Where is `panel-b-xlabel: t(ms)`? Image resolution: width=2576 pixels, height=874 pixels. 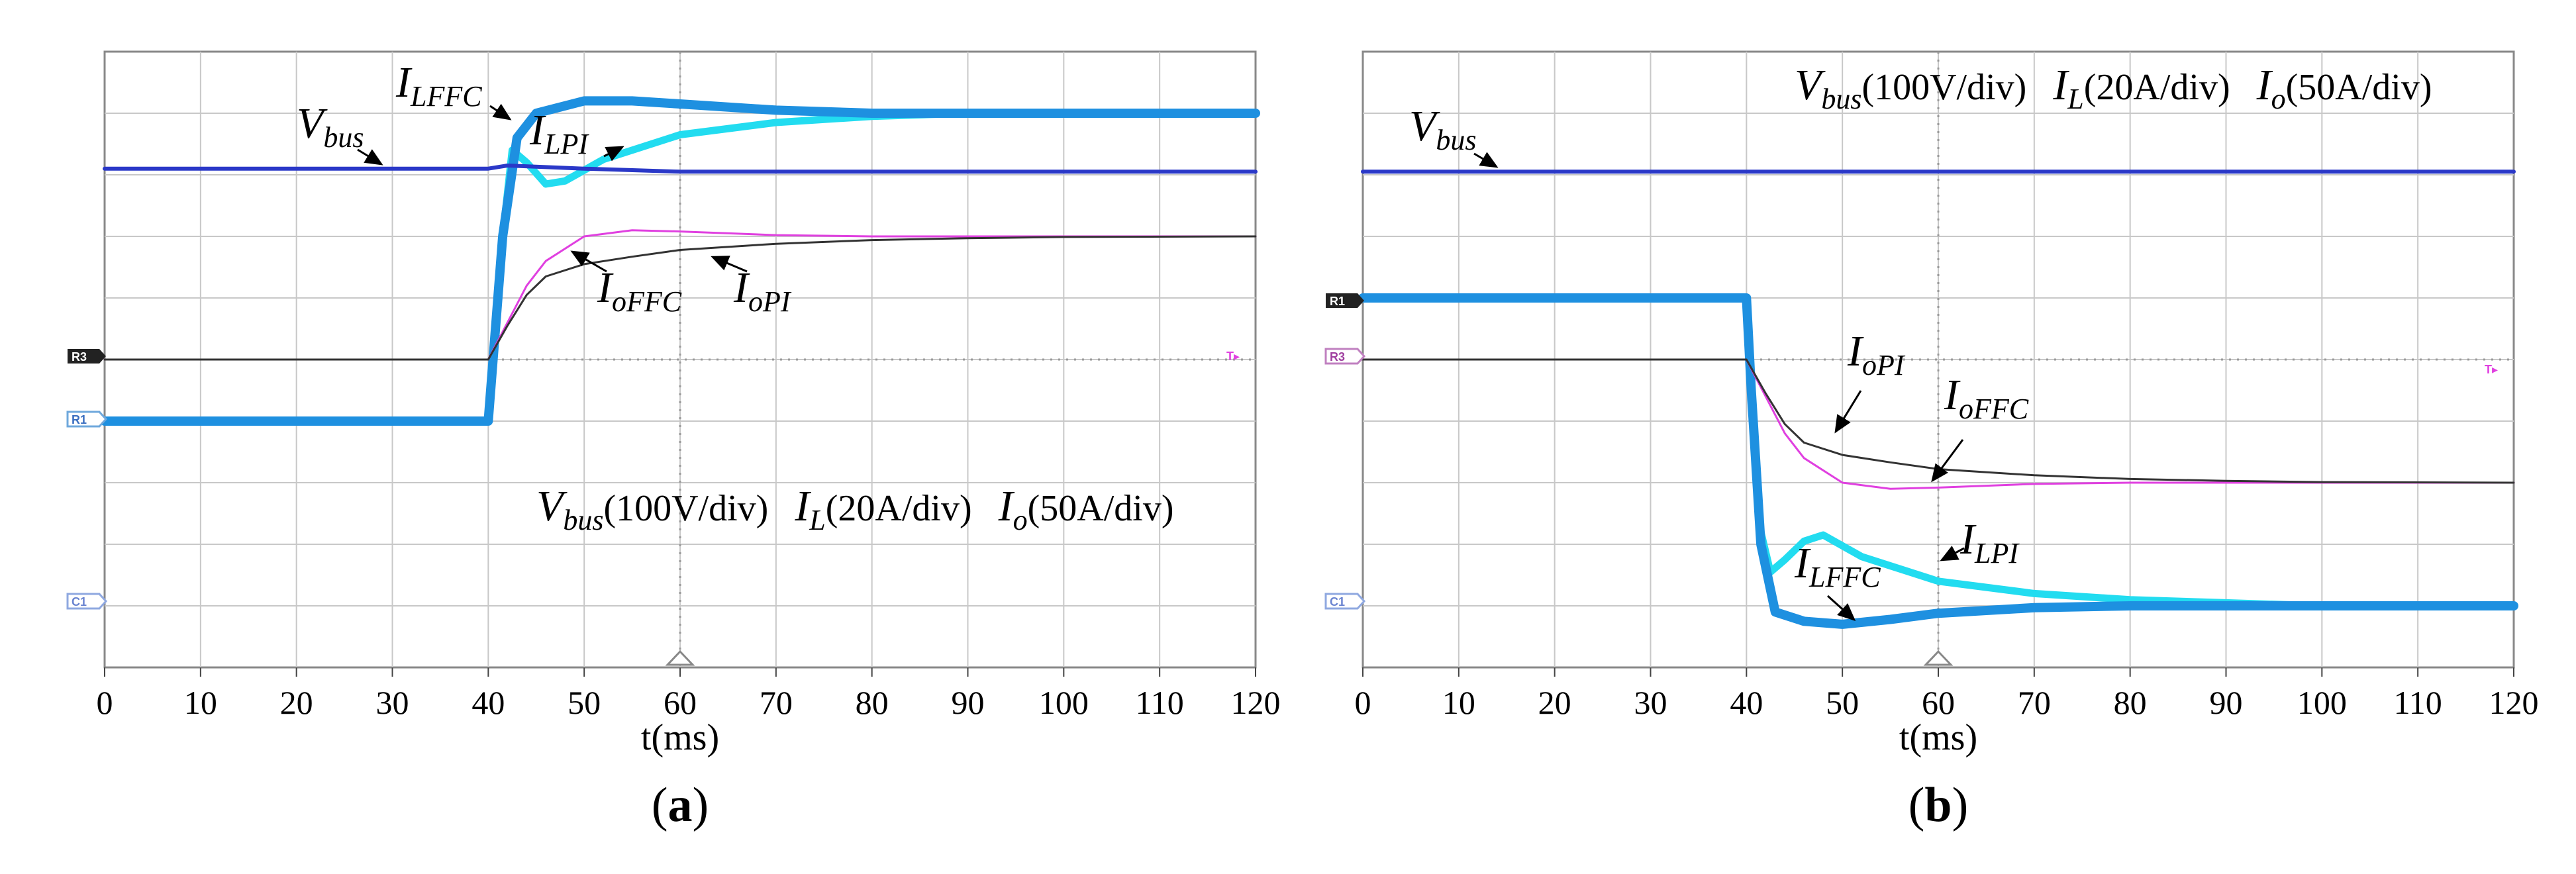
panel-b-xlabel: t(ms) is located at coordinates (1938, 737).